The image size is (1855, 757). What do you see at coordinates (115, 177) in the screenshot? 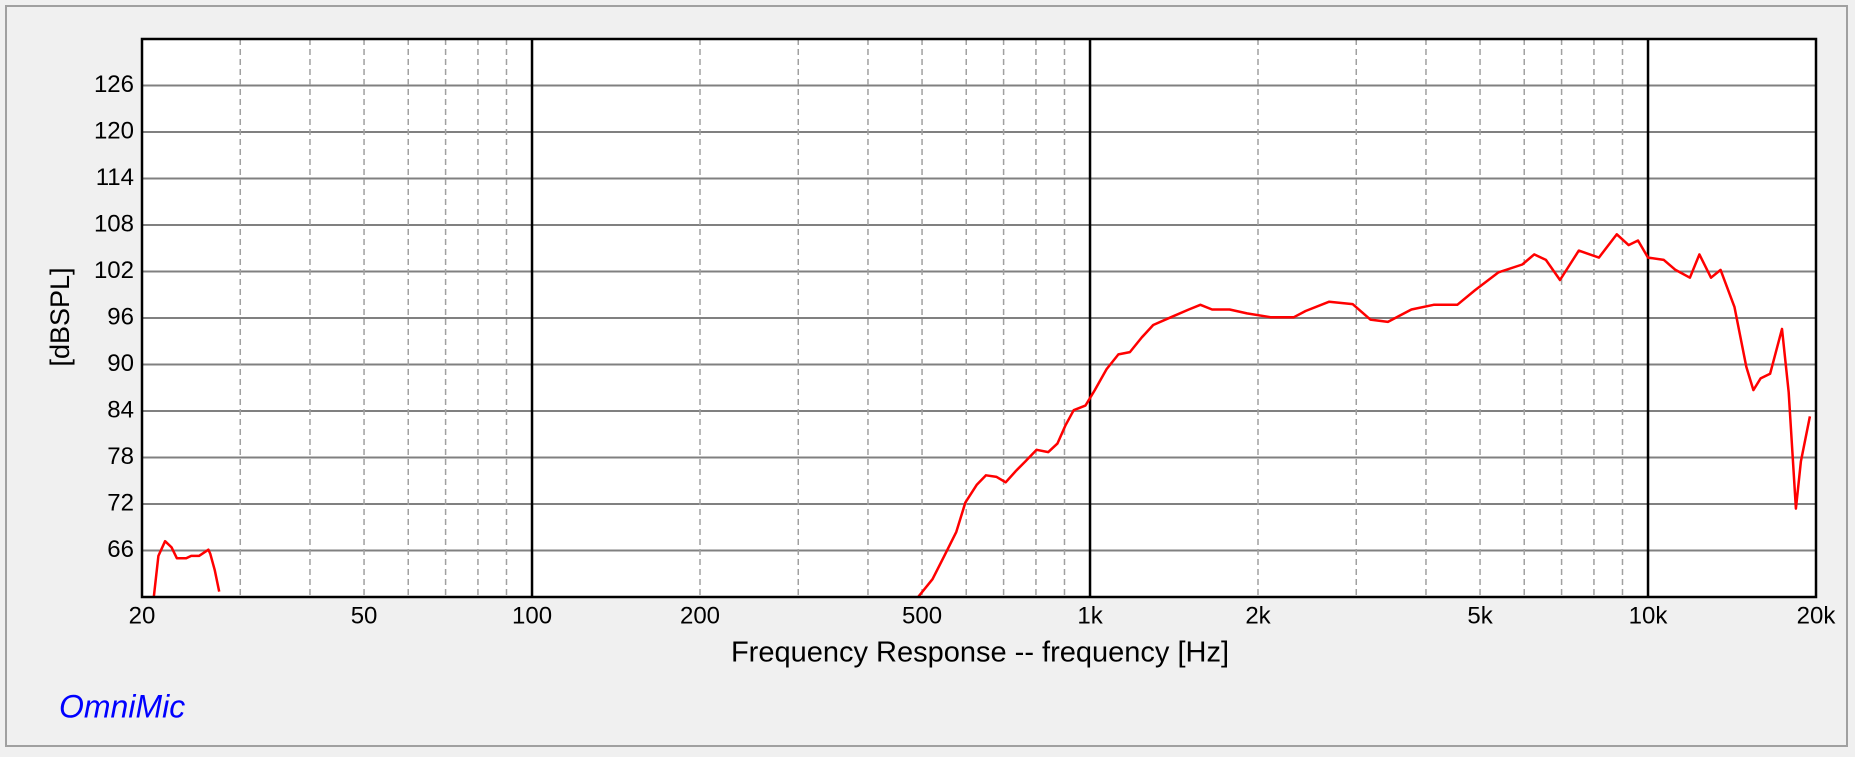
I see `y-tick-label: 114` at bounding box center [115, 177].